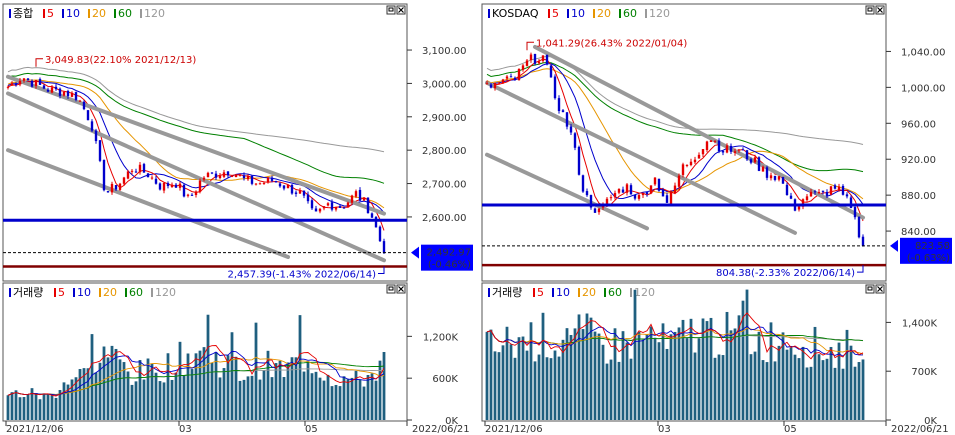  What do you see at coordinates (589, 292) in the screenshot?
I see `legend-item-3: 20` at bounding box center [589, 292].